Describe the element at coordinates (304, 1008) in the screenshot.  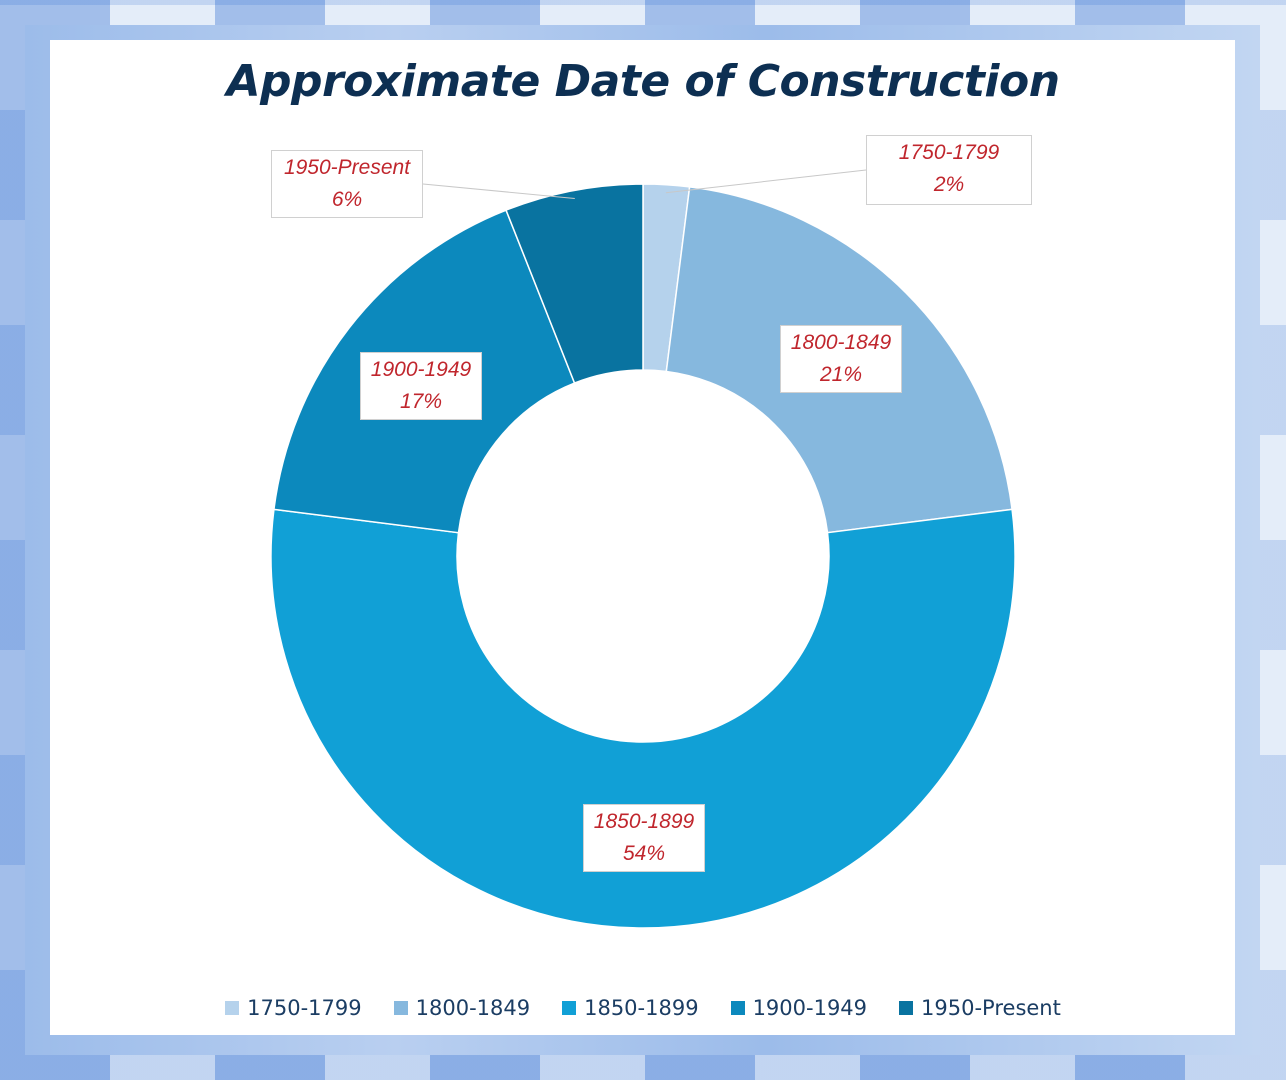
I see `legend-label: 1750-1799` at that location.